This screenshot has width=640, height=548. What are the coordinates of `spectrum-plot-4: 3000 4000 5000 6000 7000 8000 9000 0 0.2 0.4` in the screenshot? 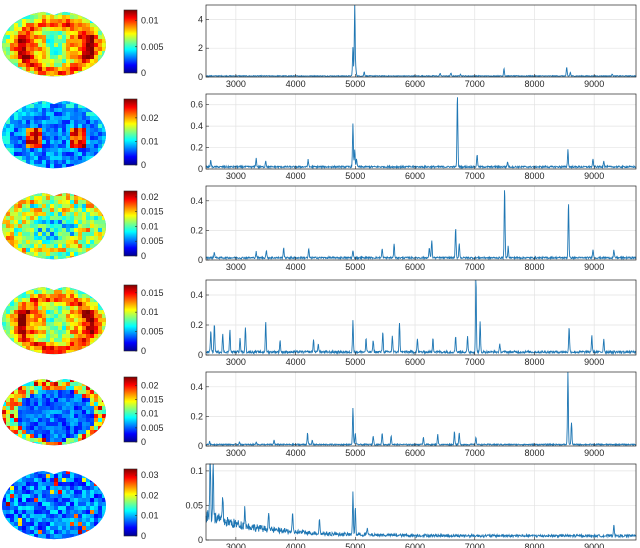 It's located at (413, 323).